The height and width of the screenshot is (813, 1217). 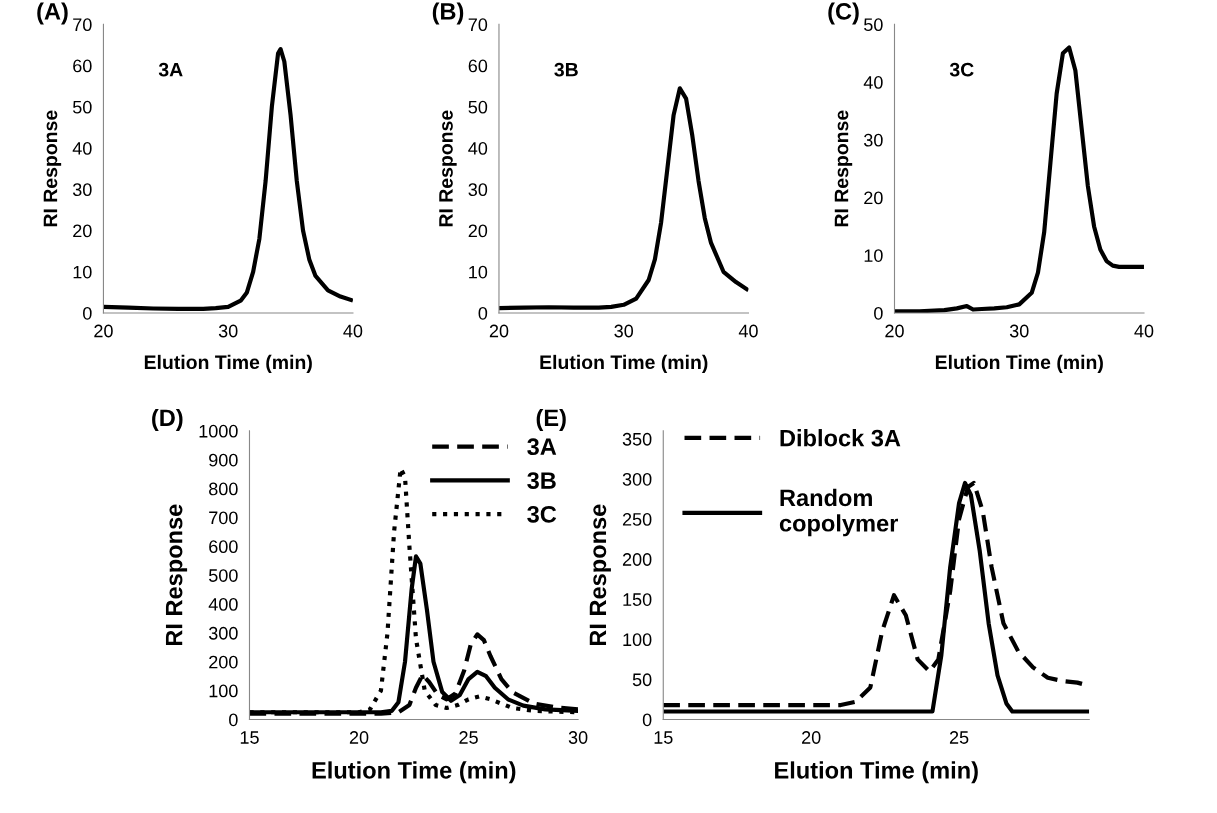 What do you see at coordinates (839, 512) in the screenshot?
I see `legend-label: Random copolymer` at bounding box center [839, 512].